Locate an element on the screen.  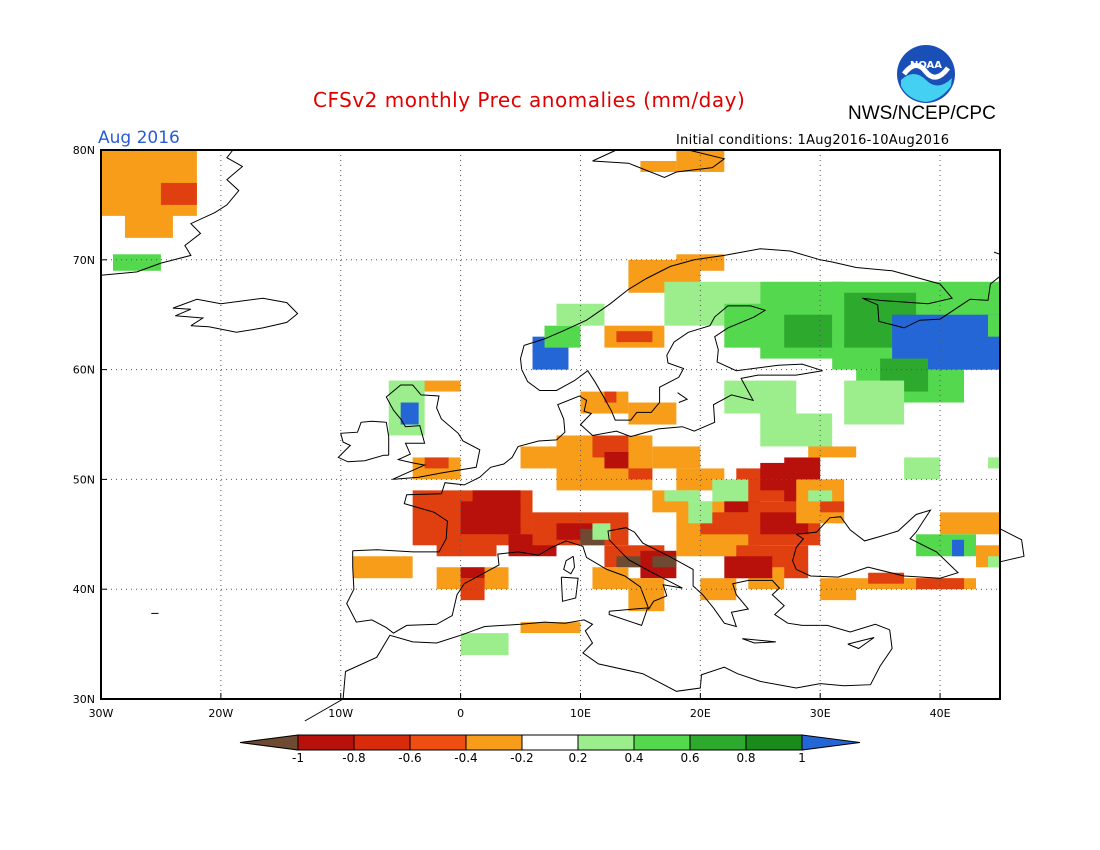
legend-label: -0.2 is located at coordinates (521, 758).